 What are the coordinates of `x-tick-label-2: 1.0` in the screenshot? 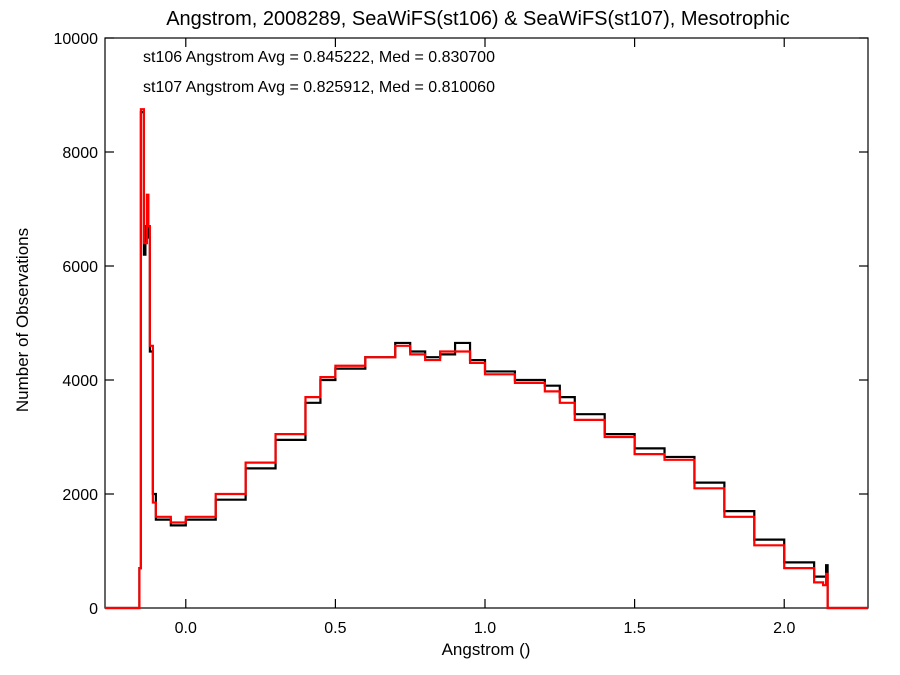 It's located at (485, 628).